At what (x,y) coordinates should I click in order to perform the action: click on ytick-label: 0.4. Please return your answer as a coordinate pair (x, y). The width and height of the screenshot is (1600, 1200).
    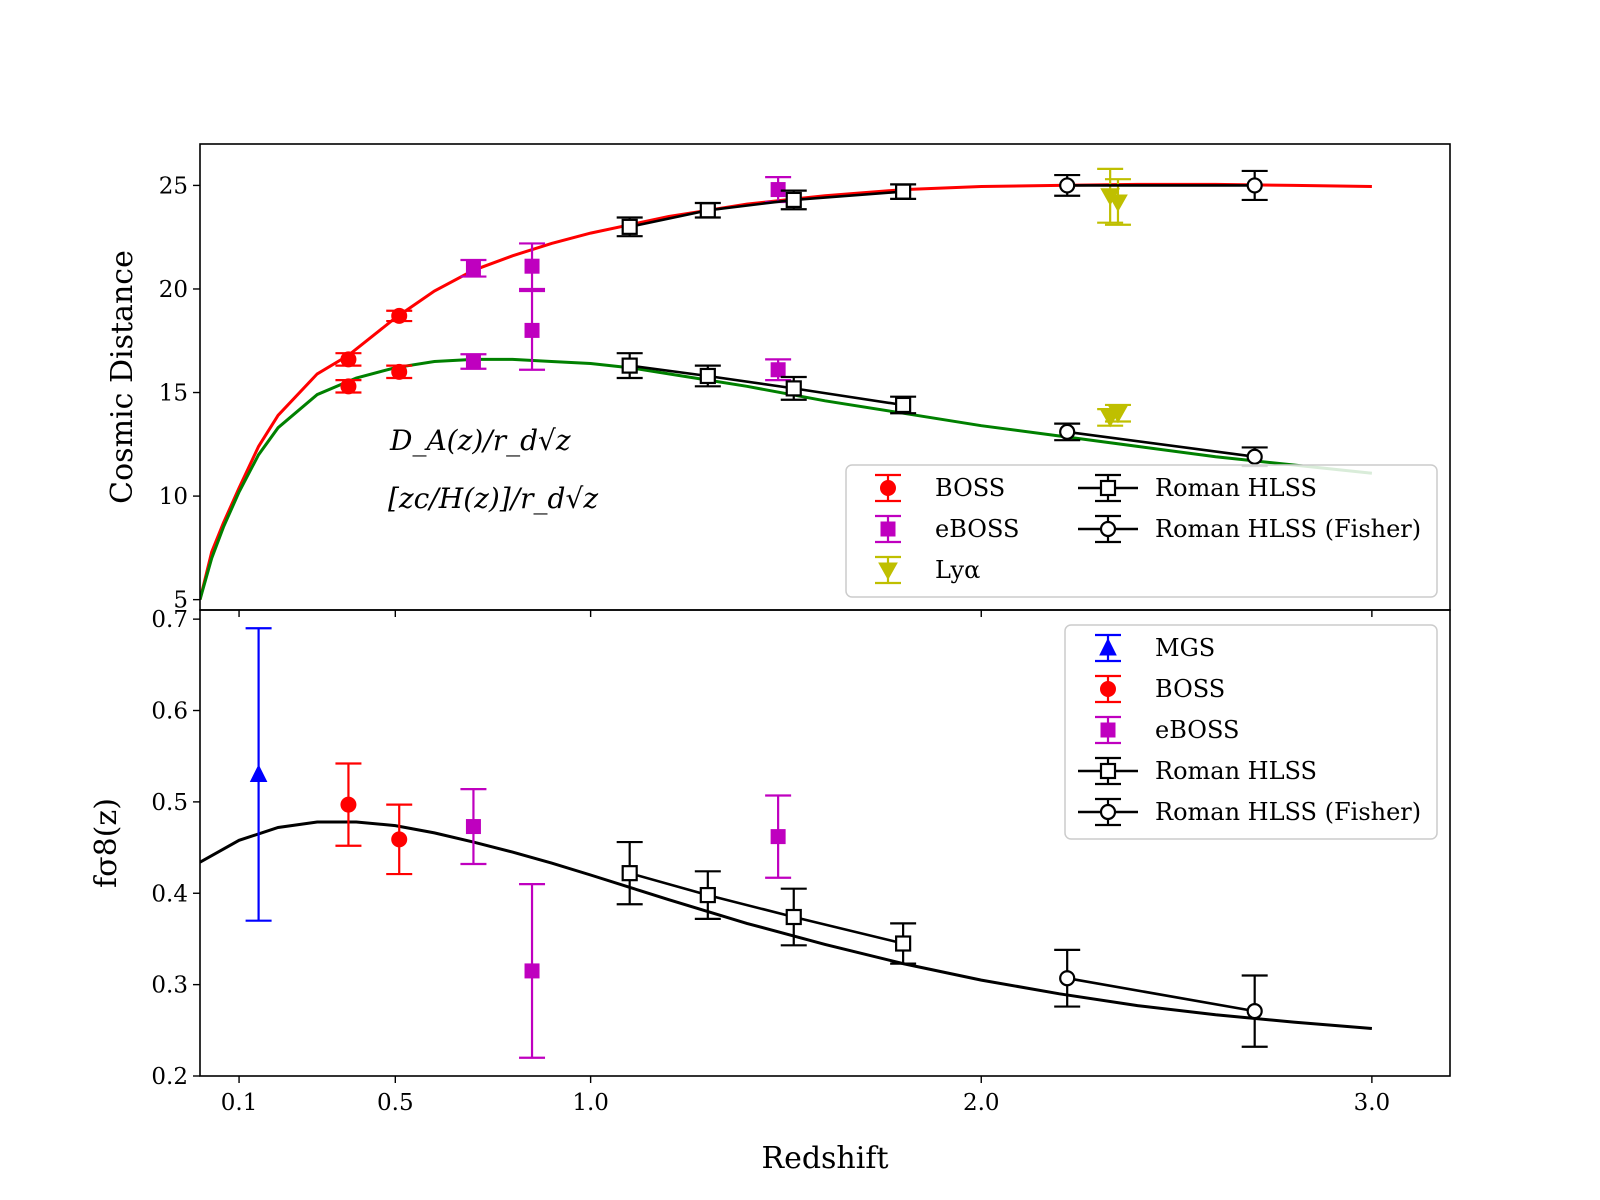
    Looking at the image, I should click on (169, 894).